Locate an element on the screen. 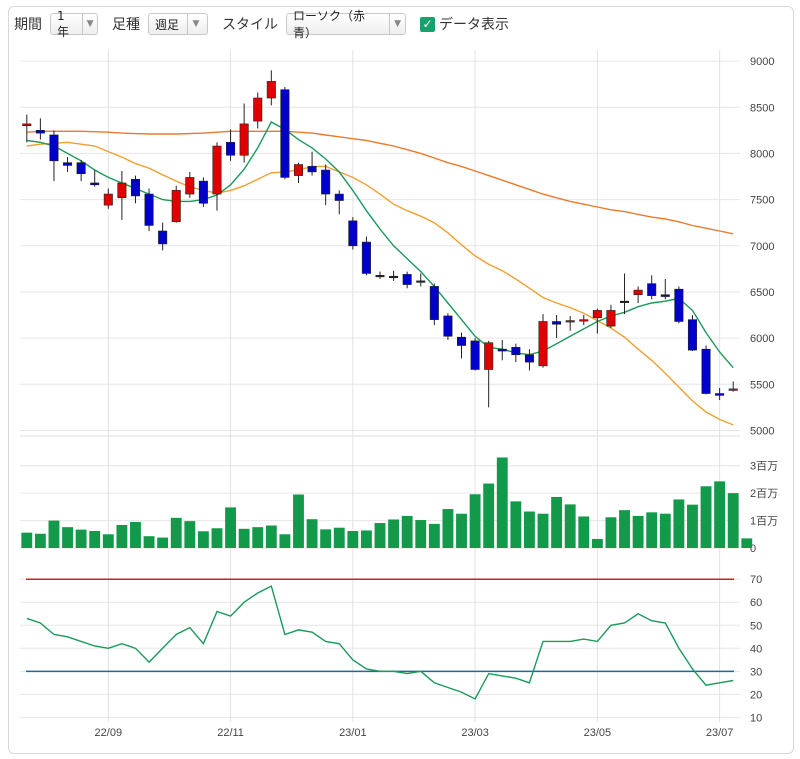  style-select: ローソク（赤青） ▼ is located at coordinates (346, 24).